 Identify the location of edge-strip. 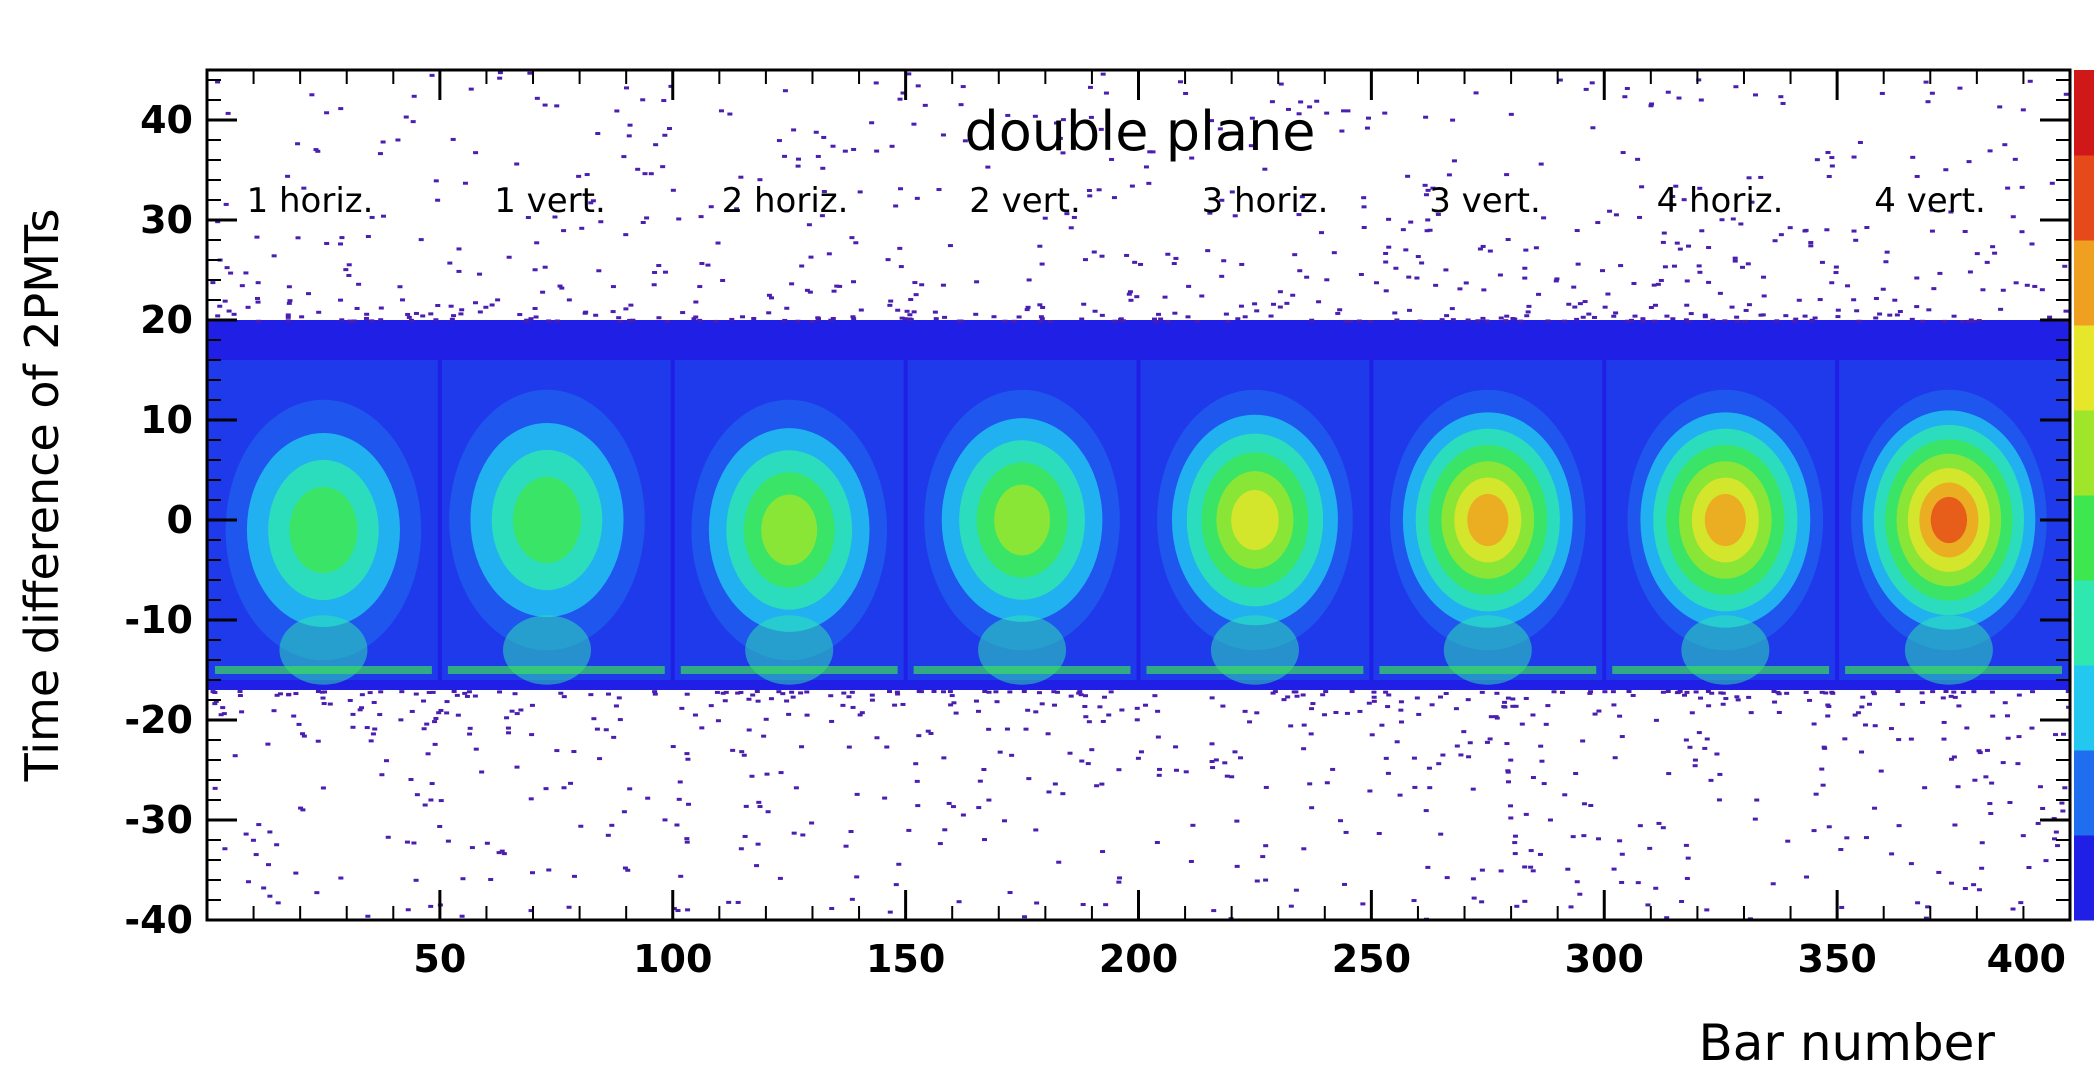
(1488, 670).